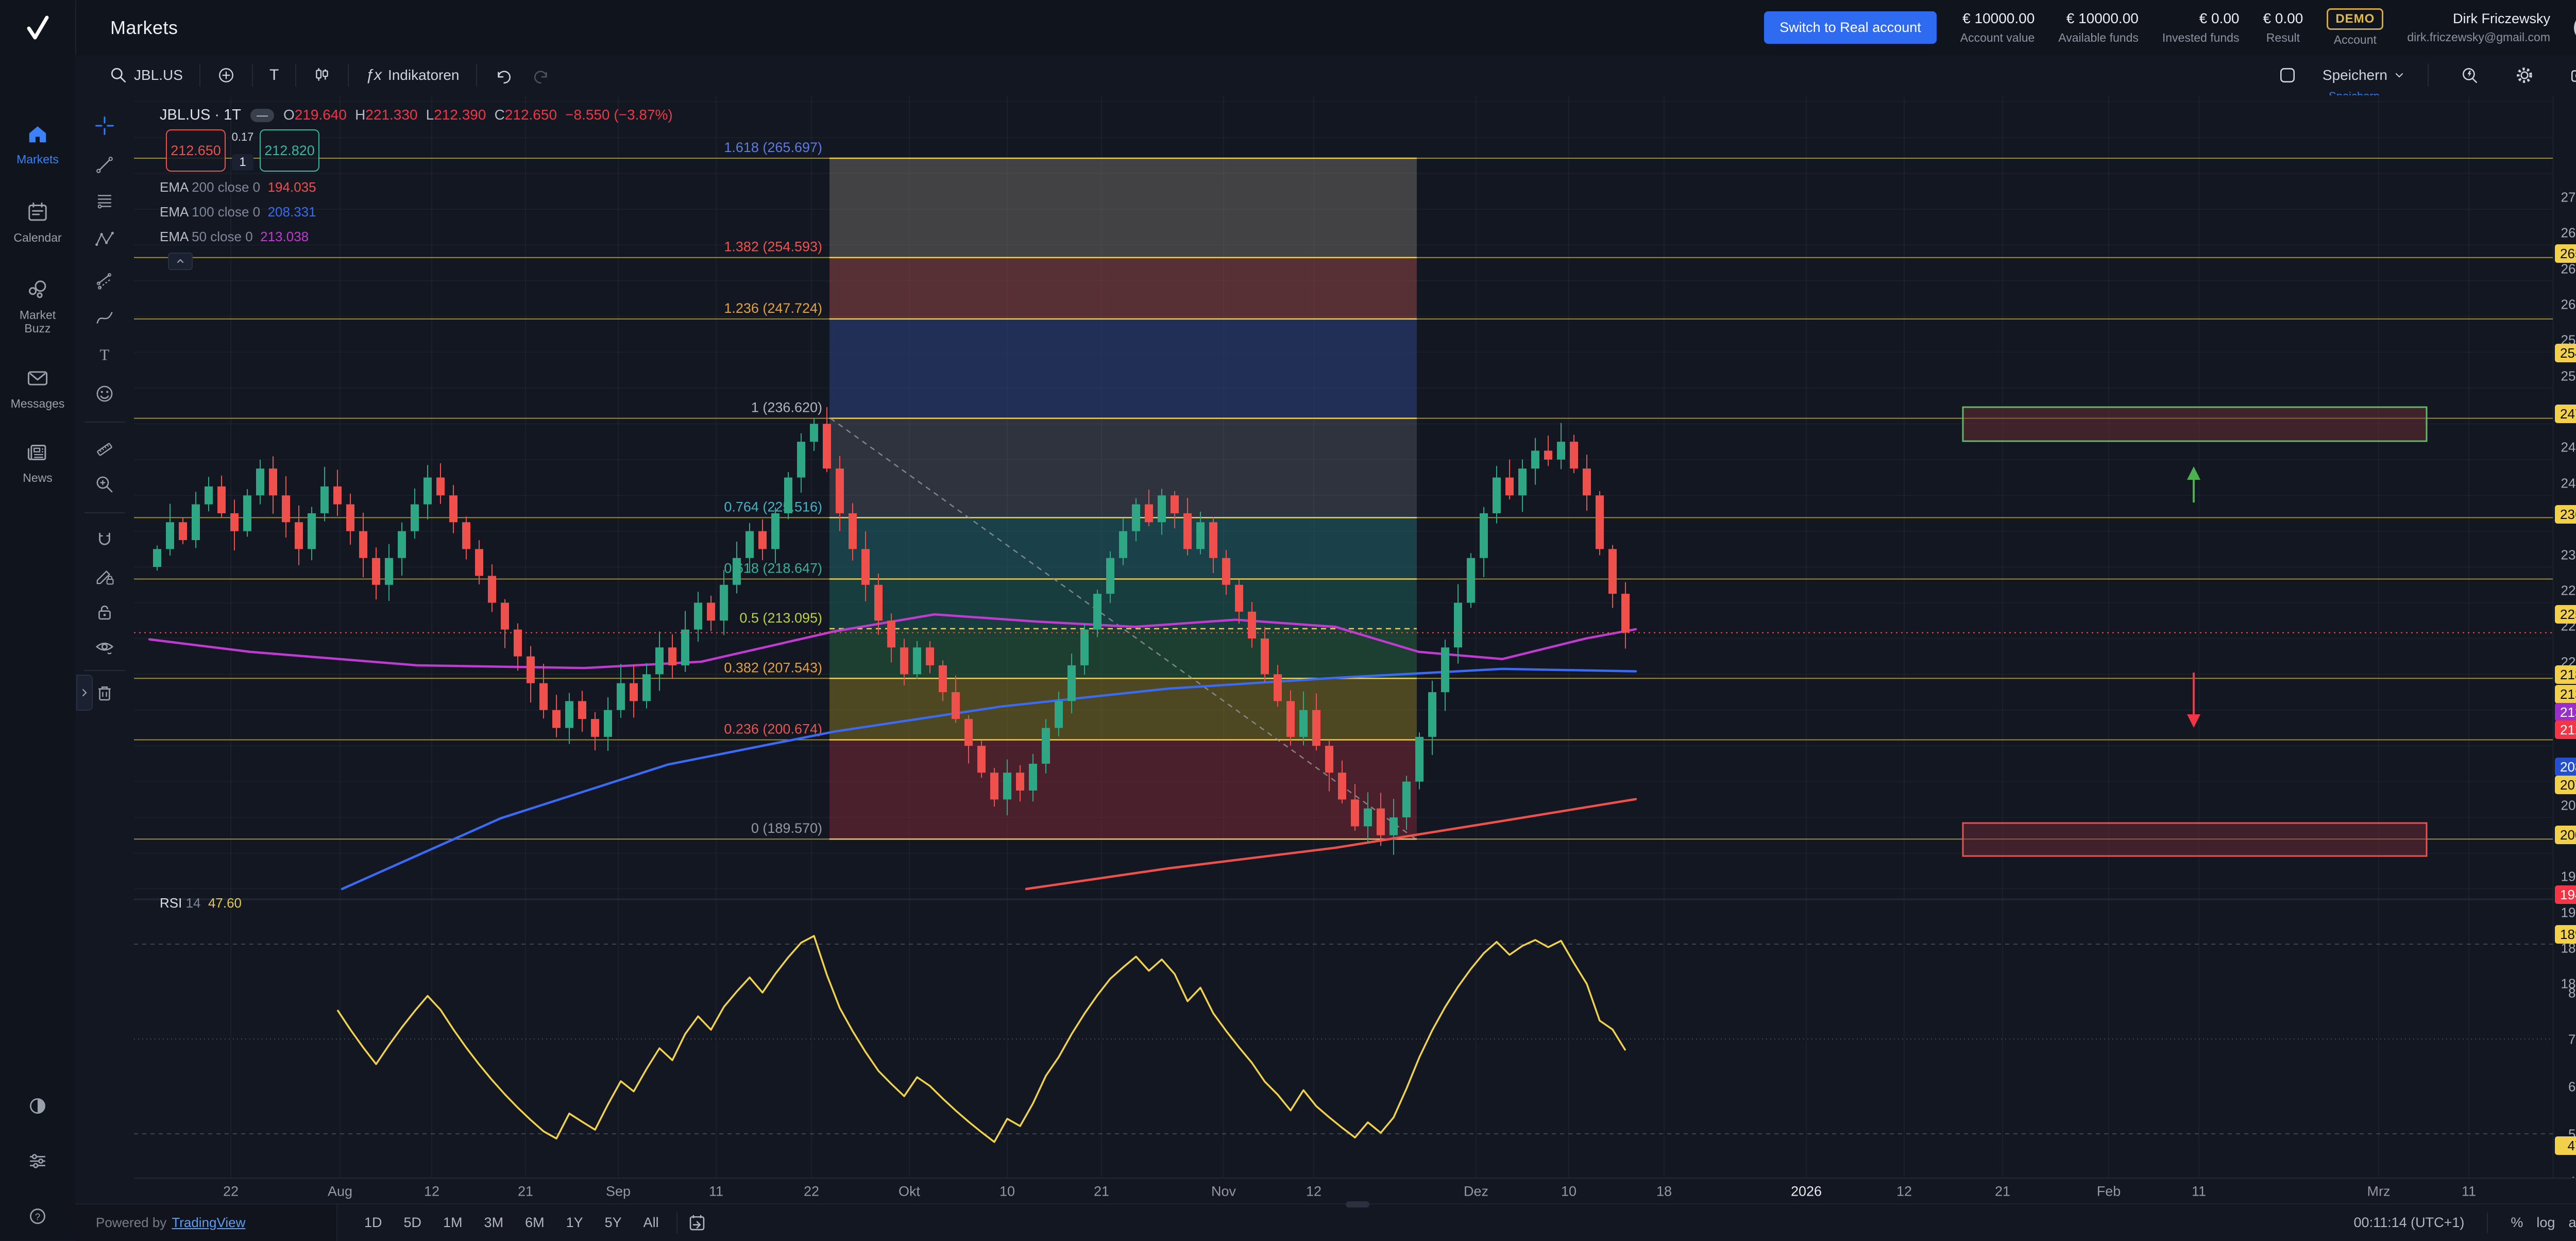  Describe the element at coordinates (2501, 18) in the screenshot. I see `user-name: Dirk Friczewsky` at that location.